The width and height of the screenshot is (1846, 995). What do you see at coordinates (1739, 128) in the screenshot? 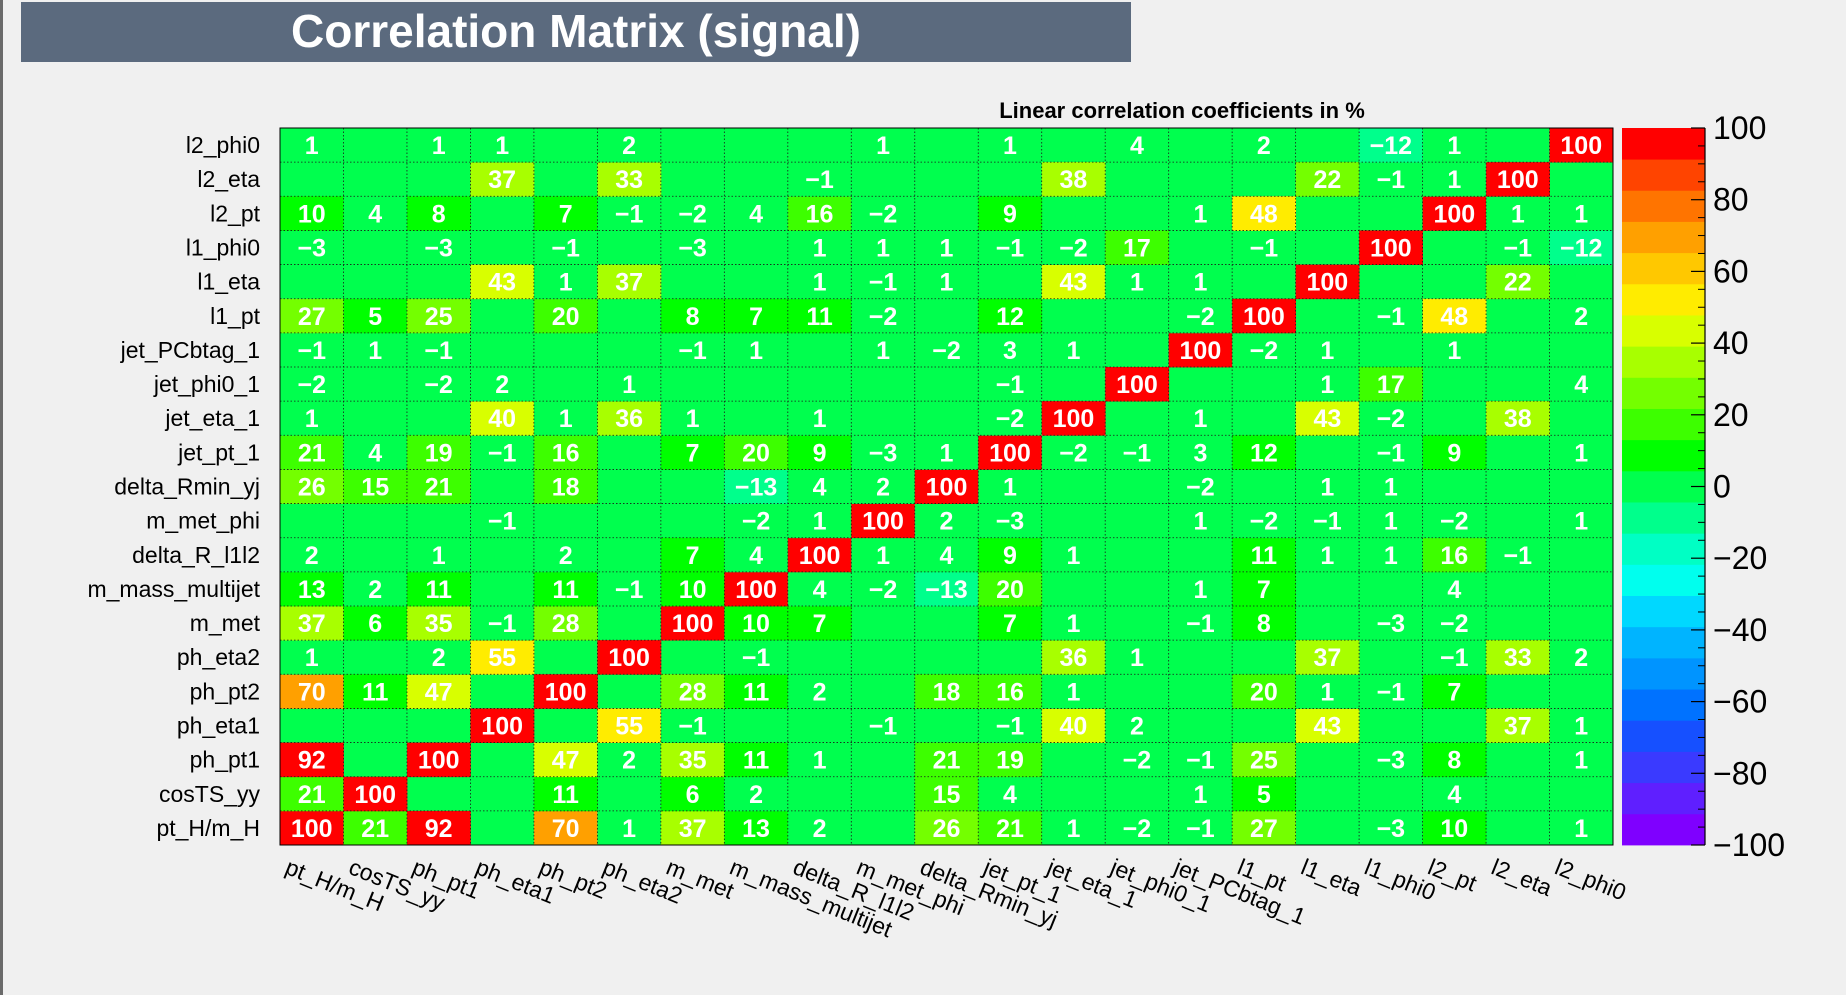
I see `colorbar-tick-label: 100` at bounding box center [1739, 128].